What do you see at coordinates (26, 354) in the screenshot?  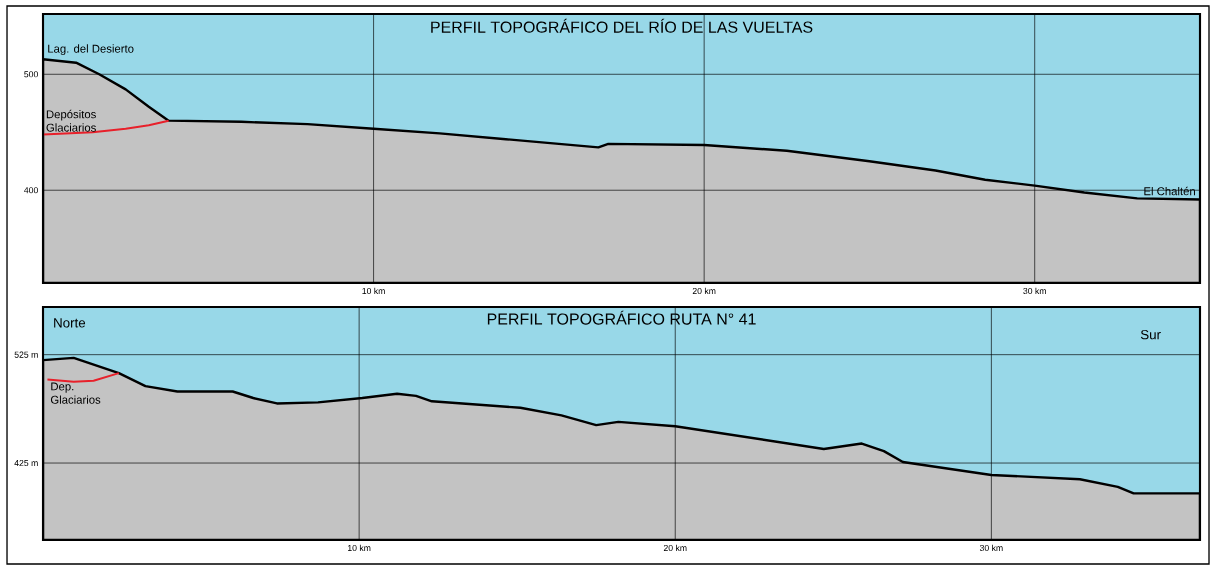 I see `y-tick-label: 525 m` at bounding box center [26, 354].